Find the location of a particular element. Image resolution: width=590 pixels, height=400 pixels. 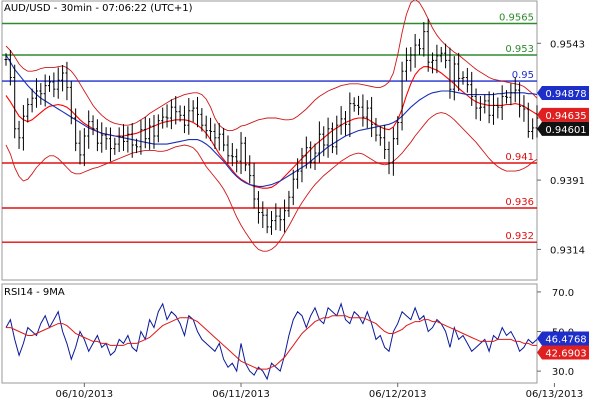

price-badge-1: 0.94635 is located at coordinates (563, 114).